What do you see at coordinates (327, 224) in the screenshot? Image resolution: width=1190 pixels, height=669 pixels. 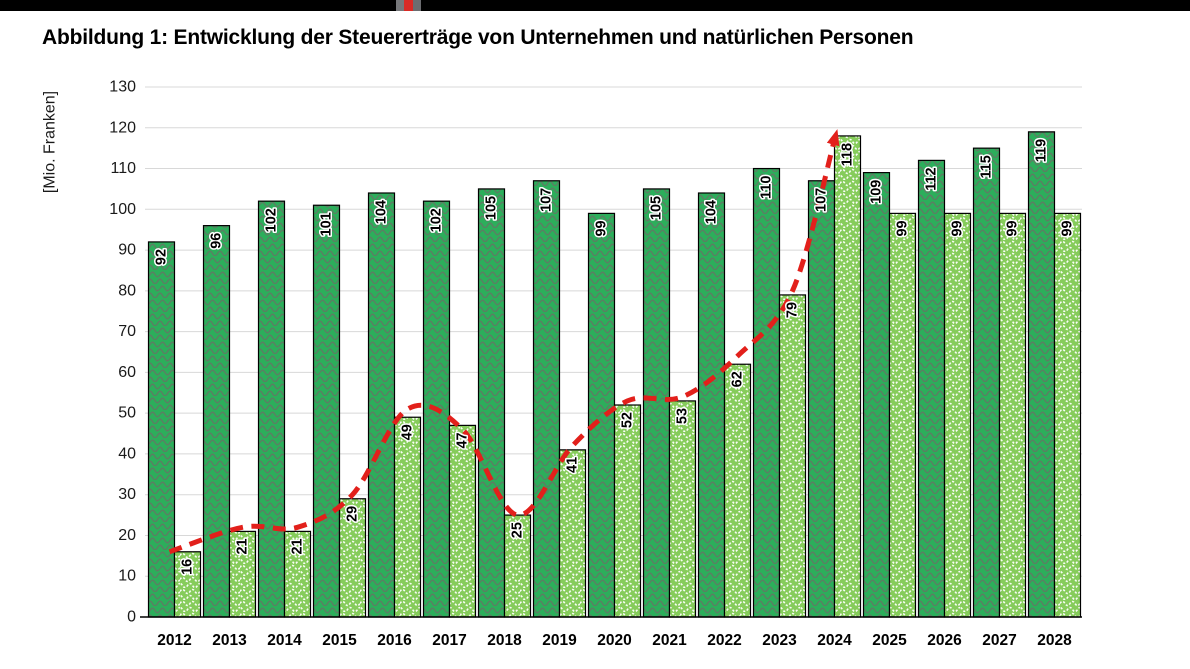 I see `bar-value-label: 101` at bounding box center [327, 224].